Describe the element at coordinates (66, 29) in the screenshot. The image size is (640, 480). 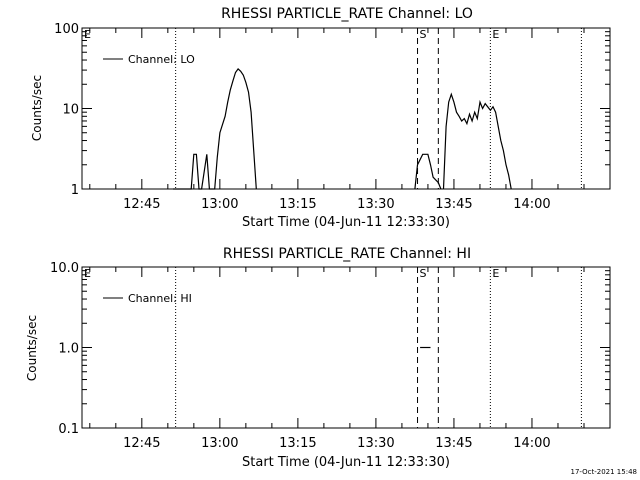
I see `y-tick-label: 100` at that location.